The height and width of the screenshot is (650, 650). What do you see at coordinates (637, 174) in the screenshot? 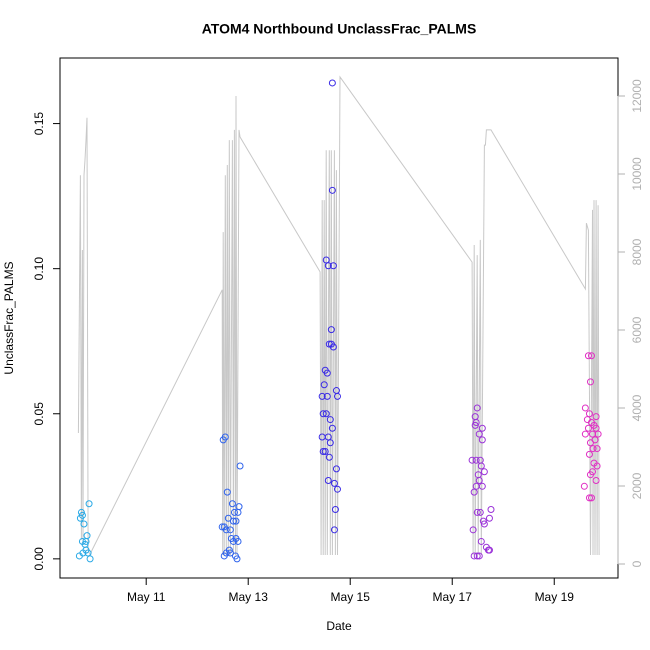
I see `y2-tick-label: 10000` at bounding box center [637, 174].